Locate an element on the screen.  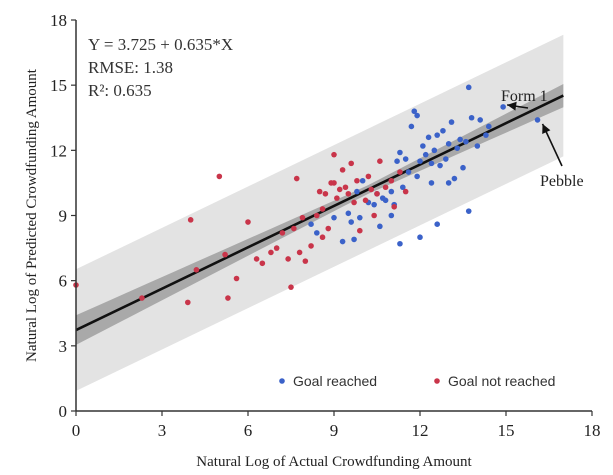
legend-marker-goal-reached is located at coordinates (282, 381).